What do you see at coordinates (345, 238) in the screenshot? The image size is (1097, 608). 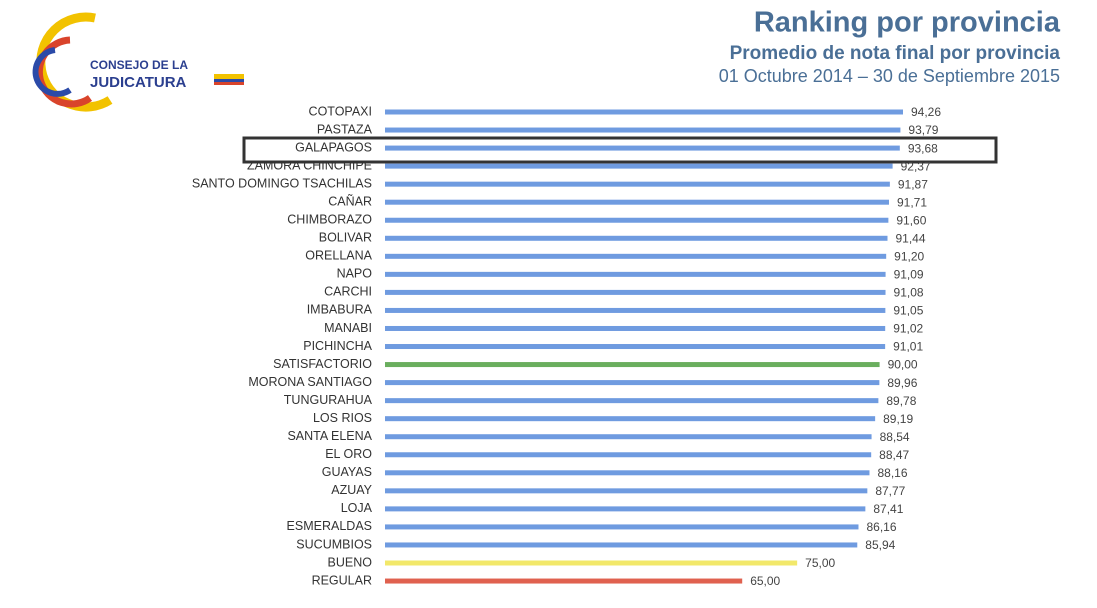 I see `category-label: BOLIVAR` at bounding box center [345, 238].